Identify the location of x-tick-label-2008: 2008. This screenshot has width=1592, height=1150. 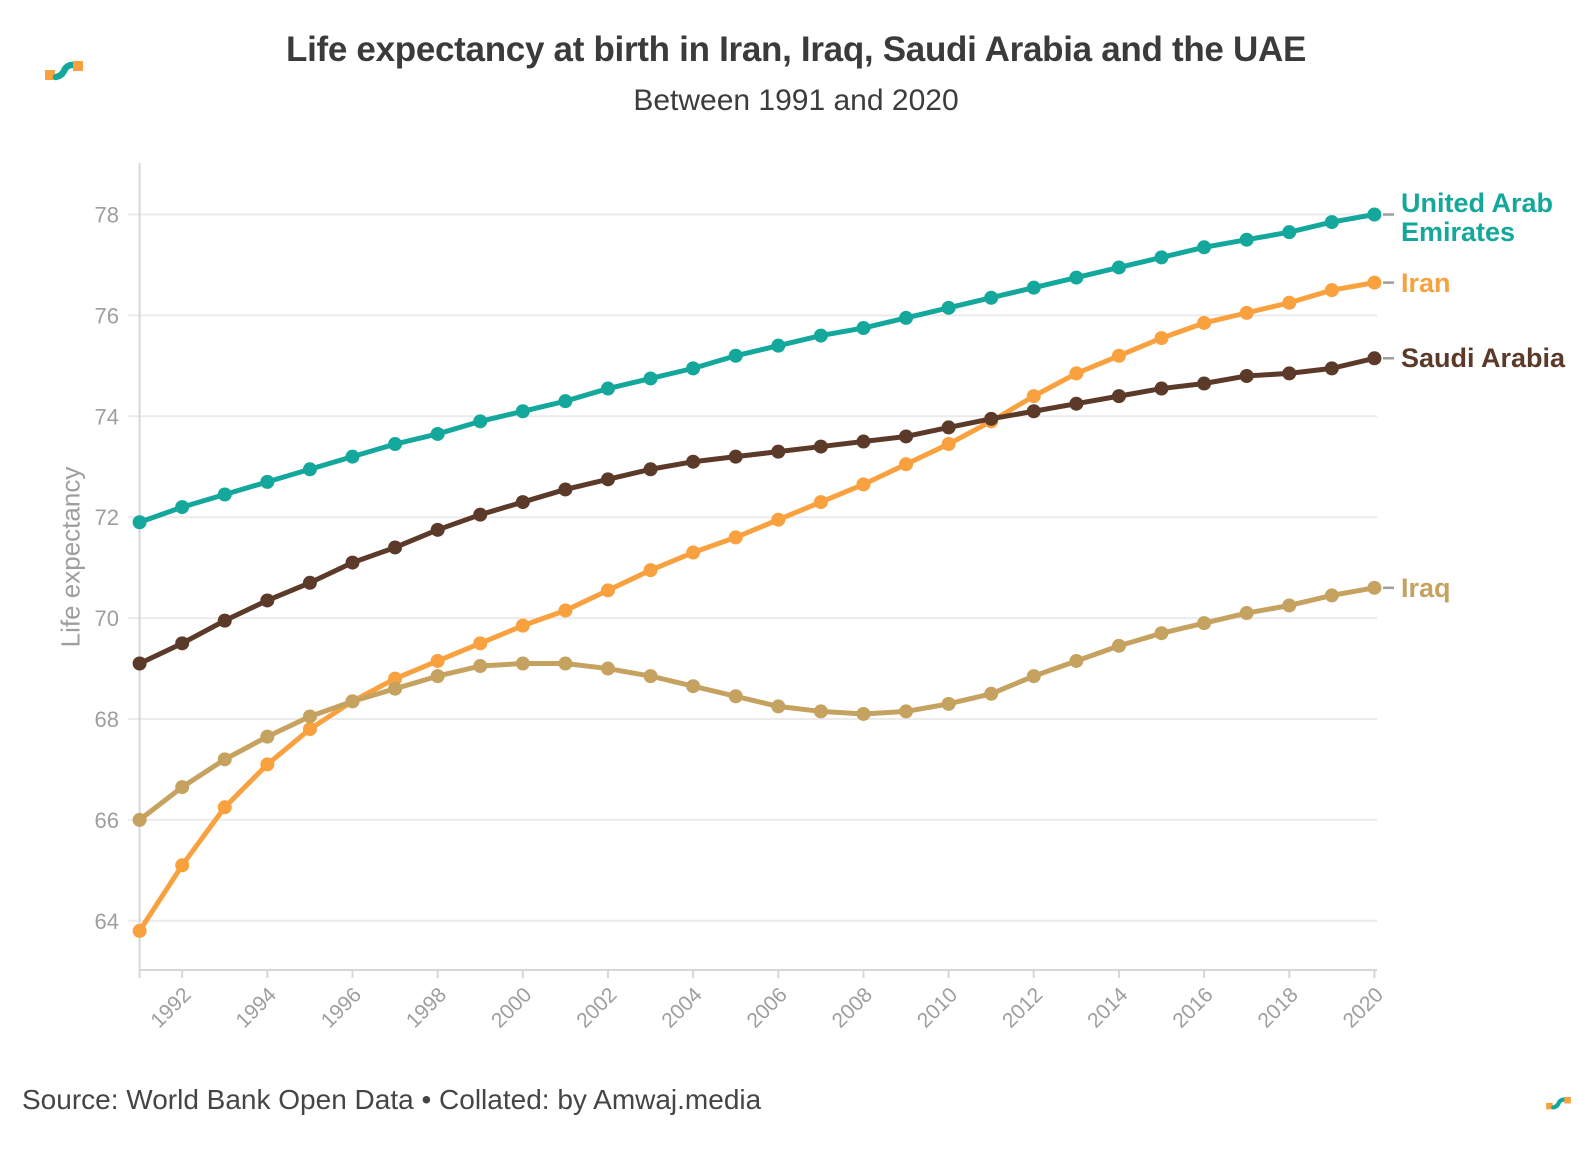
(852, 1007).